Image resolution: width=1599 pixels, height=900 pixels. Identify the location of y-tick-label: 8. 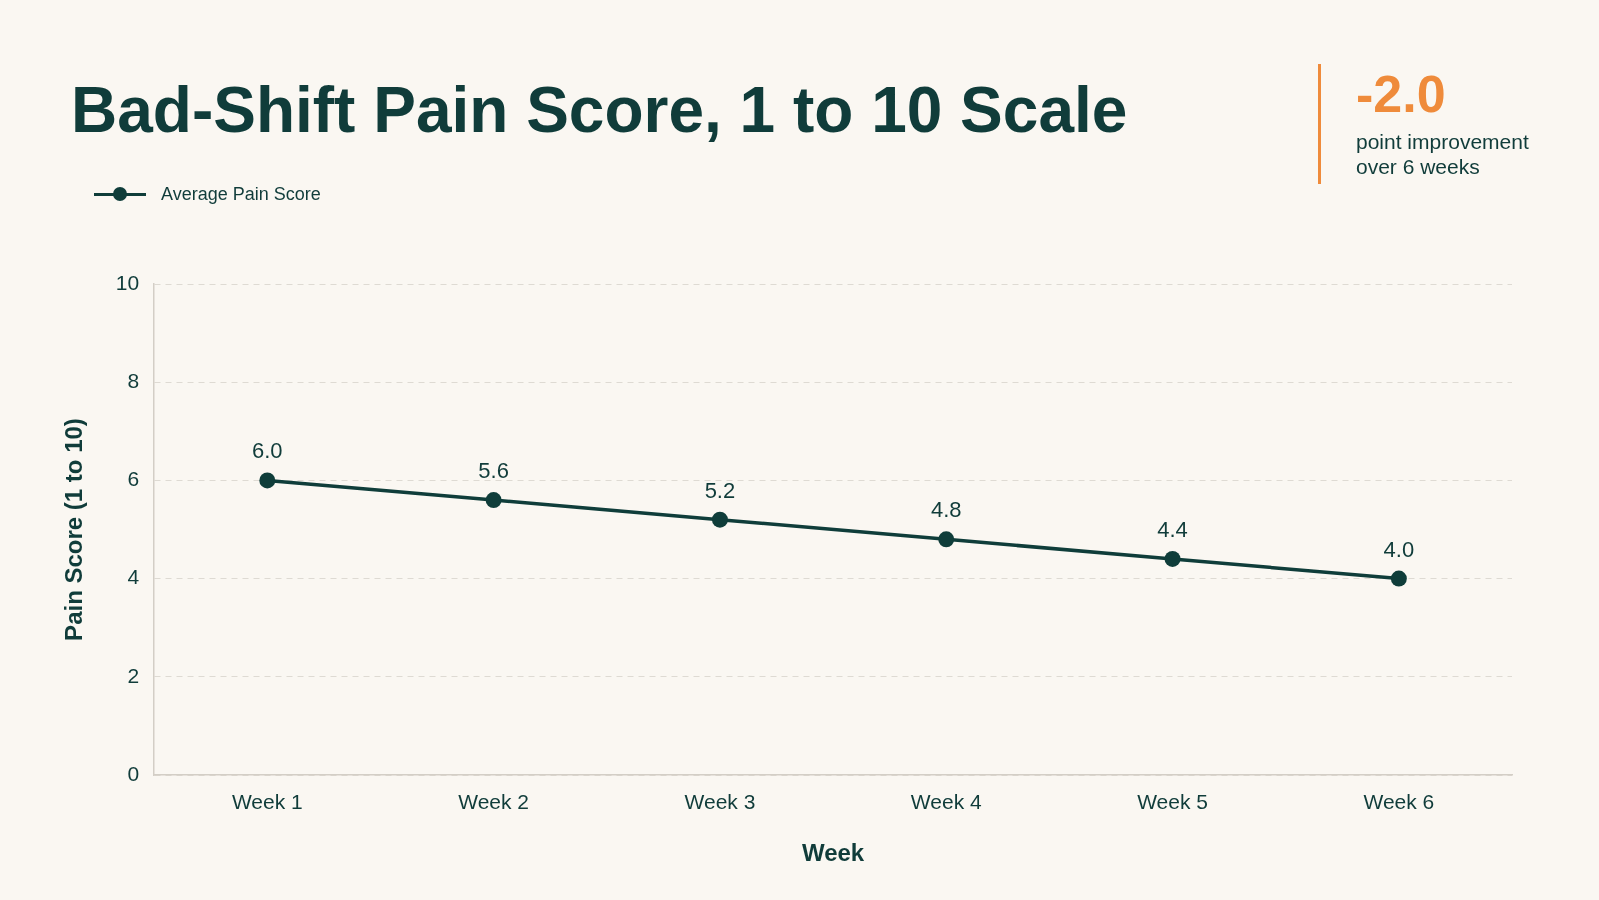
(133, 380).